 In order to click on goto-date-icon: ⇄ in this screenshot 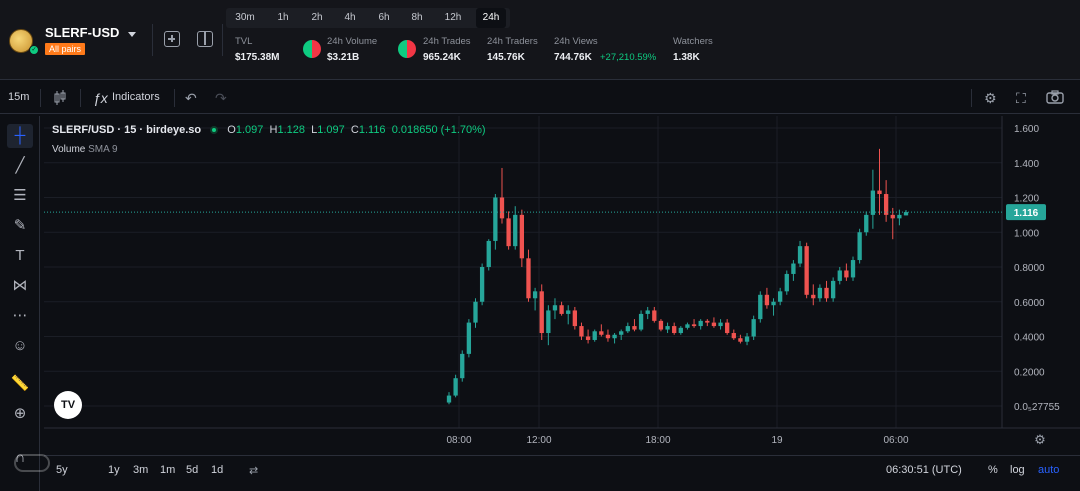, I will do `click(254, 471)`.